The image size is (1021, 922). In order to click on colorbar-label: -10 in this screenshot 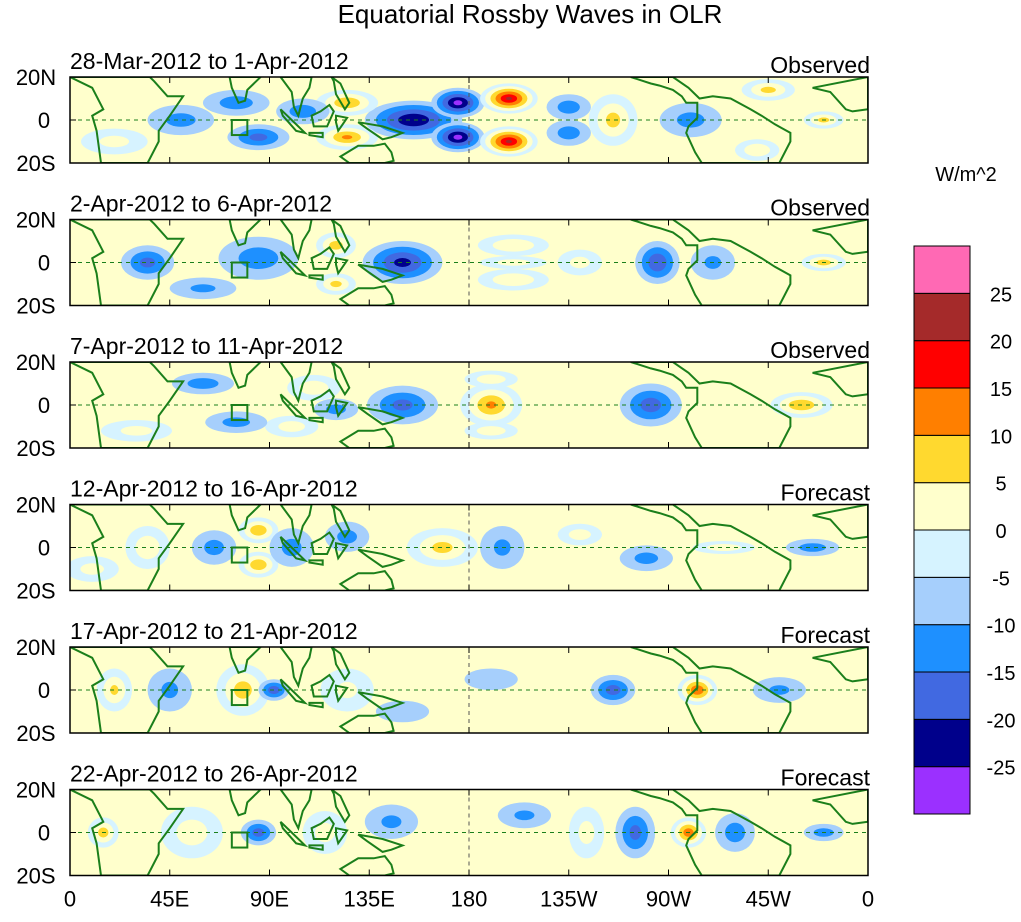, I will do `click(1001, 627)`.